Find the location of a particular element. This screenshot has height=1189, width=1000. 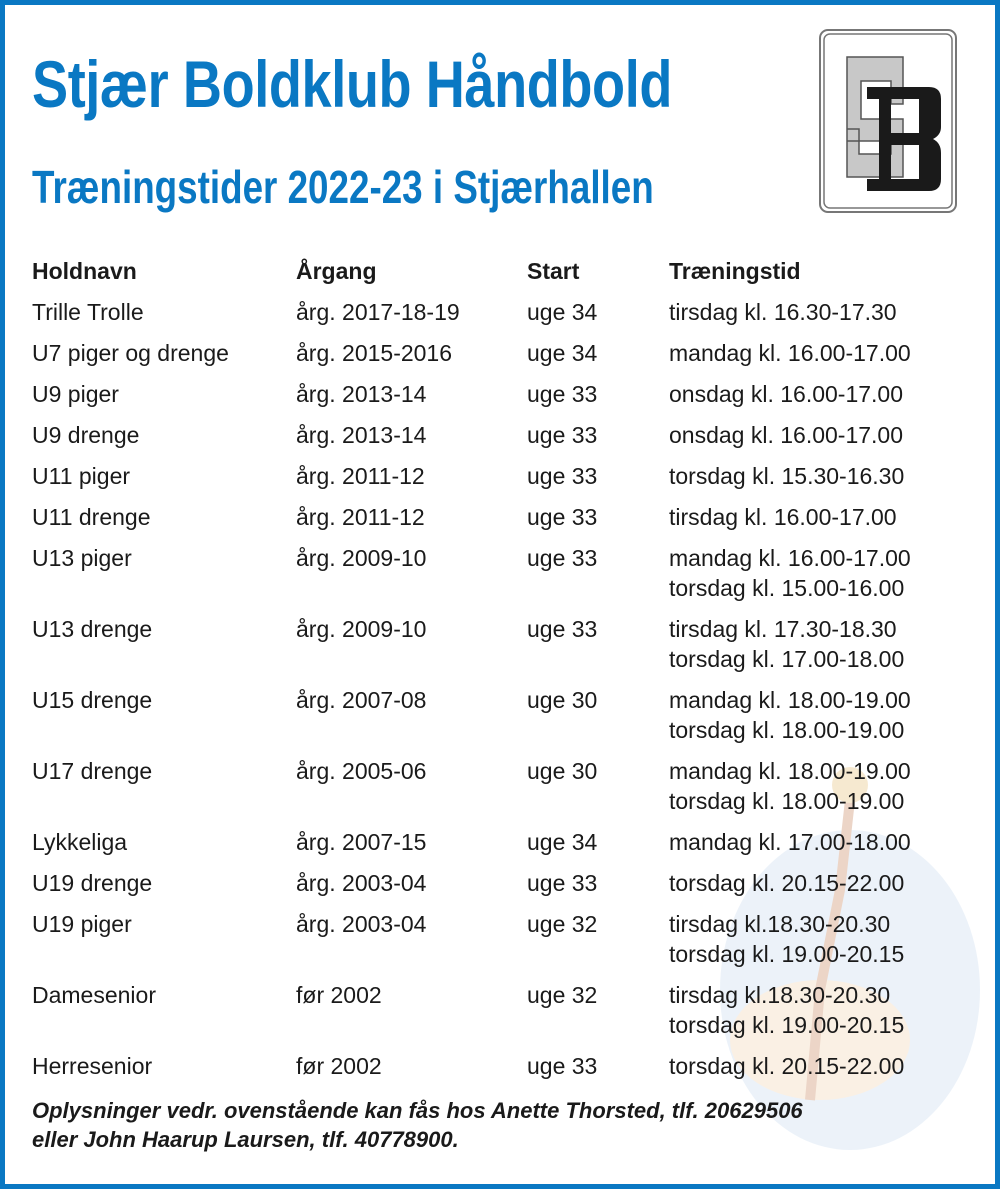

team-name: Lykkeliga is located at coordinates (80, 842).